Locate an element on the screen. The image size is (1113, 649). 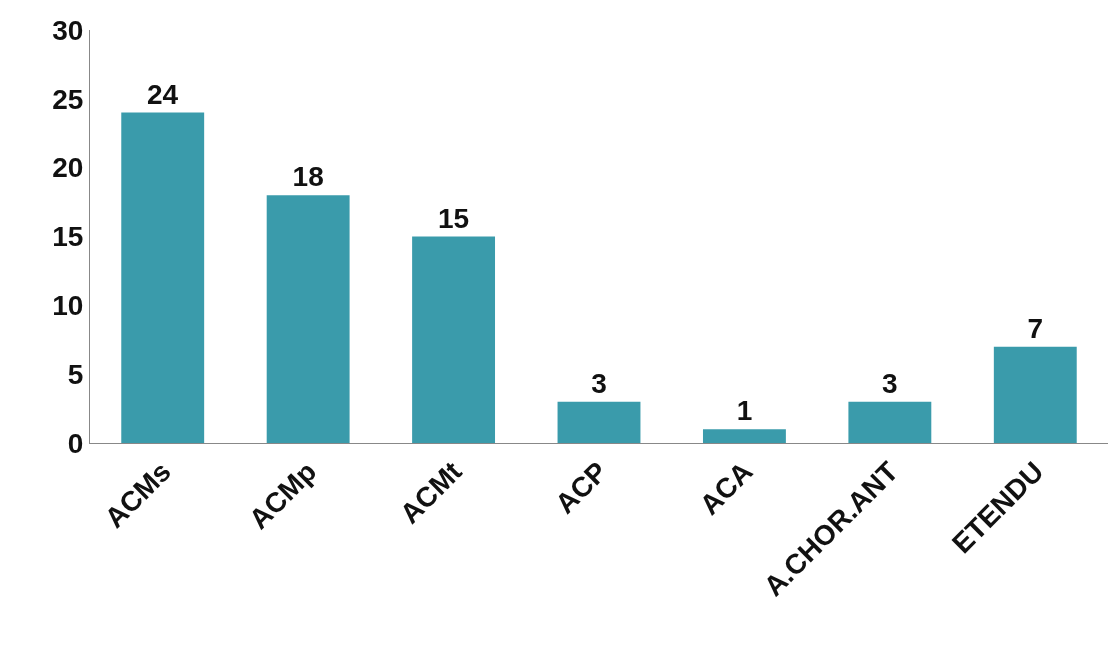
data-label: 15 is located at coordinates (453, 218).